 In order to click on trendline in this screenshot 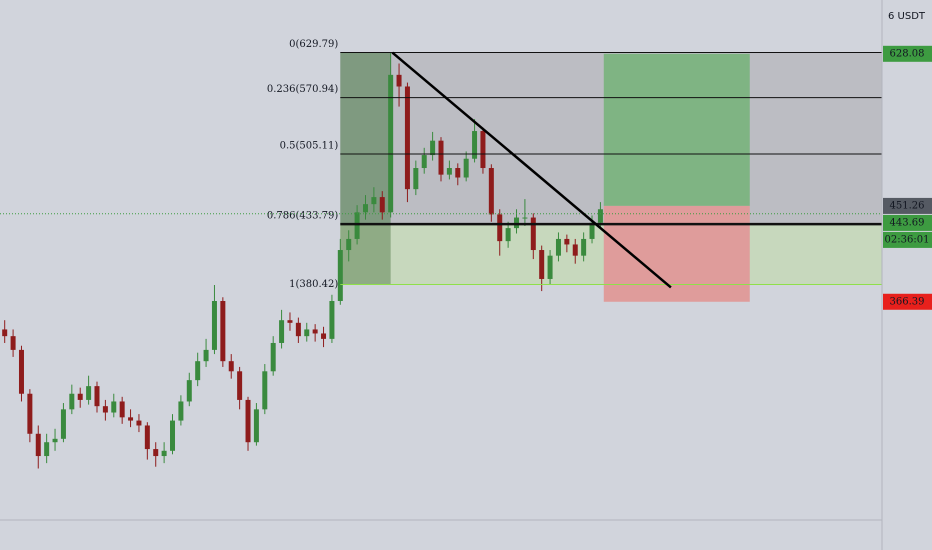, I will do `click(531, 170)`.